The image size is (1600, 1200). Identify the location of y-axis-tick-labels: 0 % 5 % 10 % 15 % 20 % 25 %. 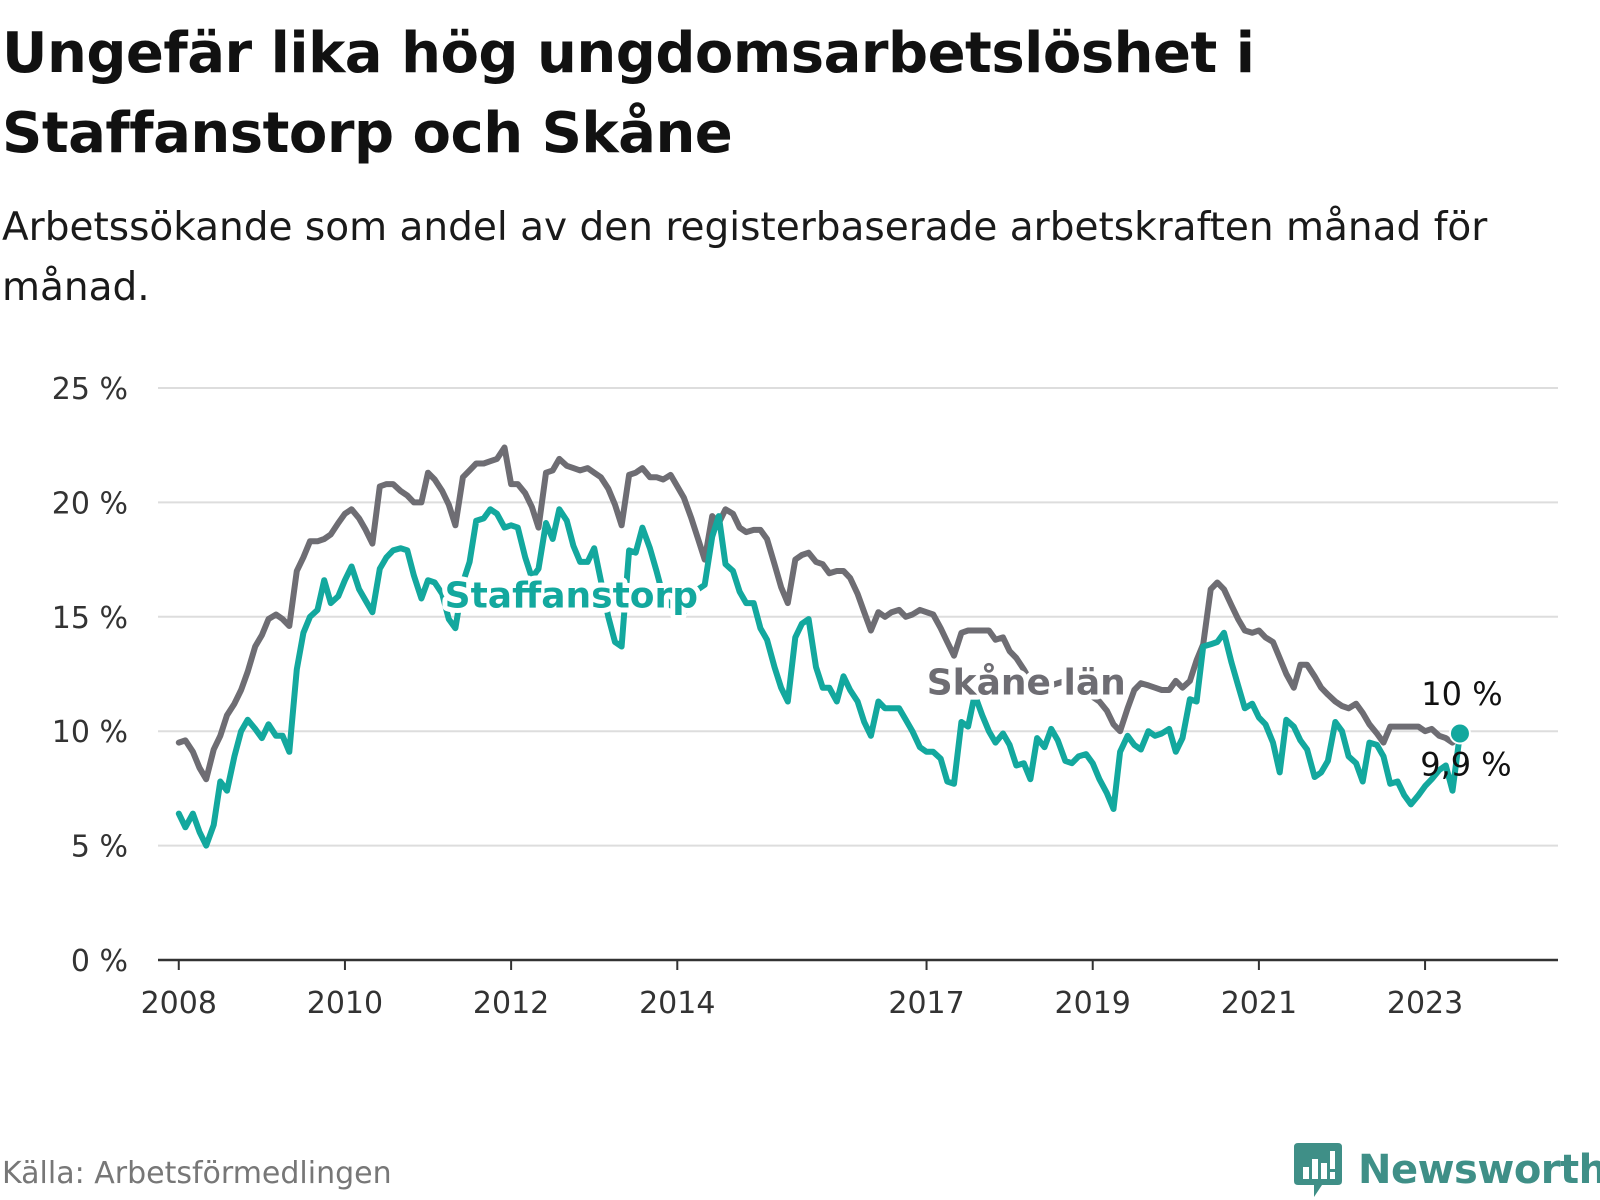
(90, 675).